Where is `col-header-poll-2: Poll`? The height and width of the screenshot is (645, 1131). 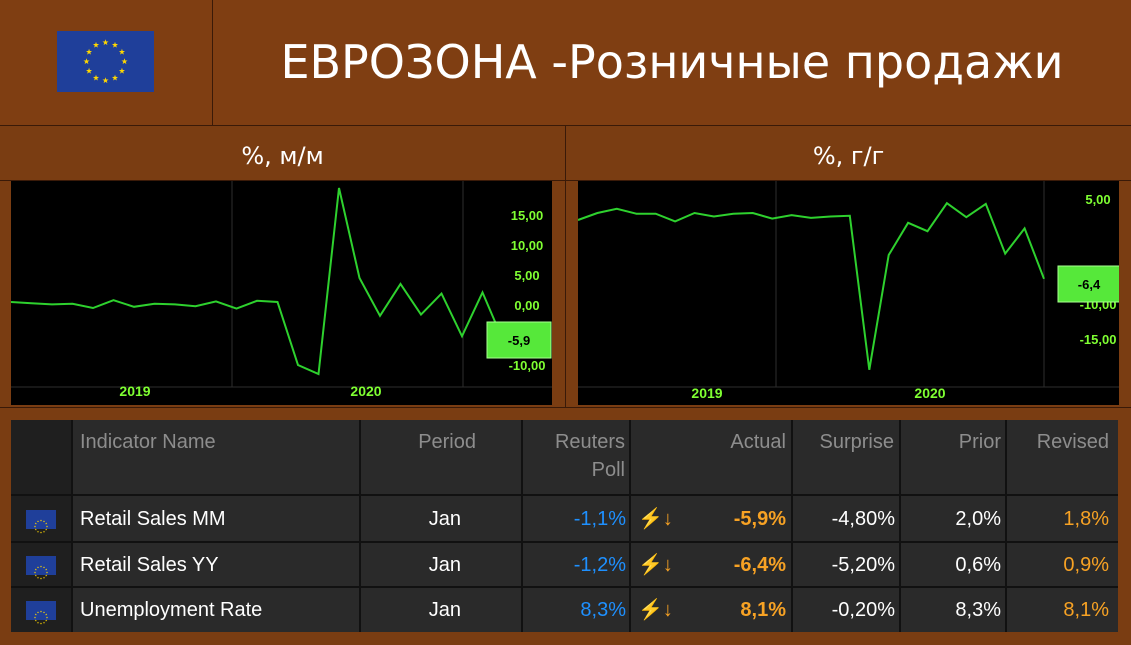 col-header-poll-2: Poll is located at coordinates (608, 470).